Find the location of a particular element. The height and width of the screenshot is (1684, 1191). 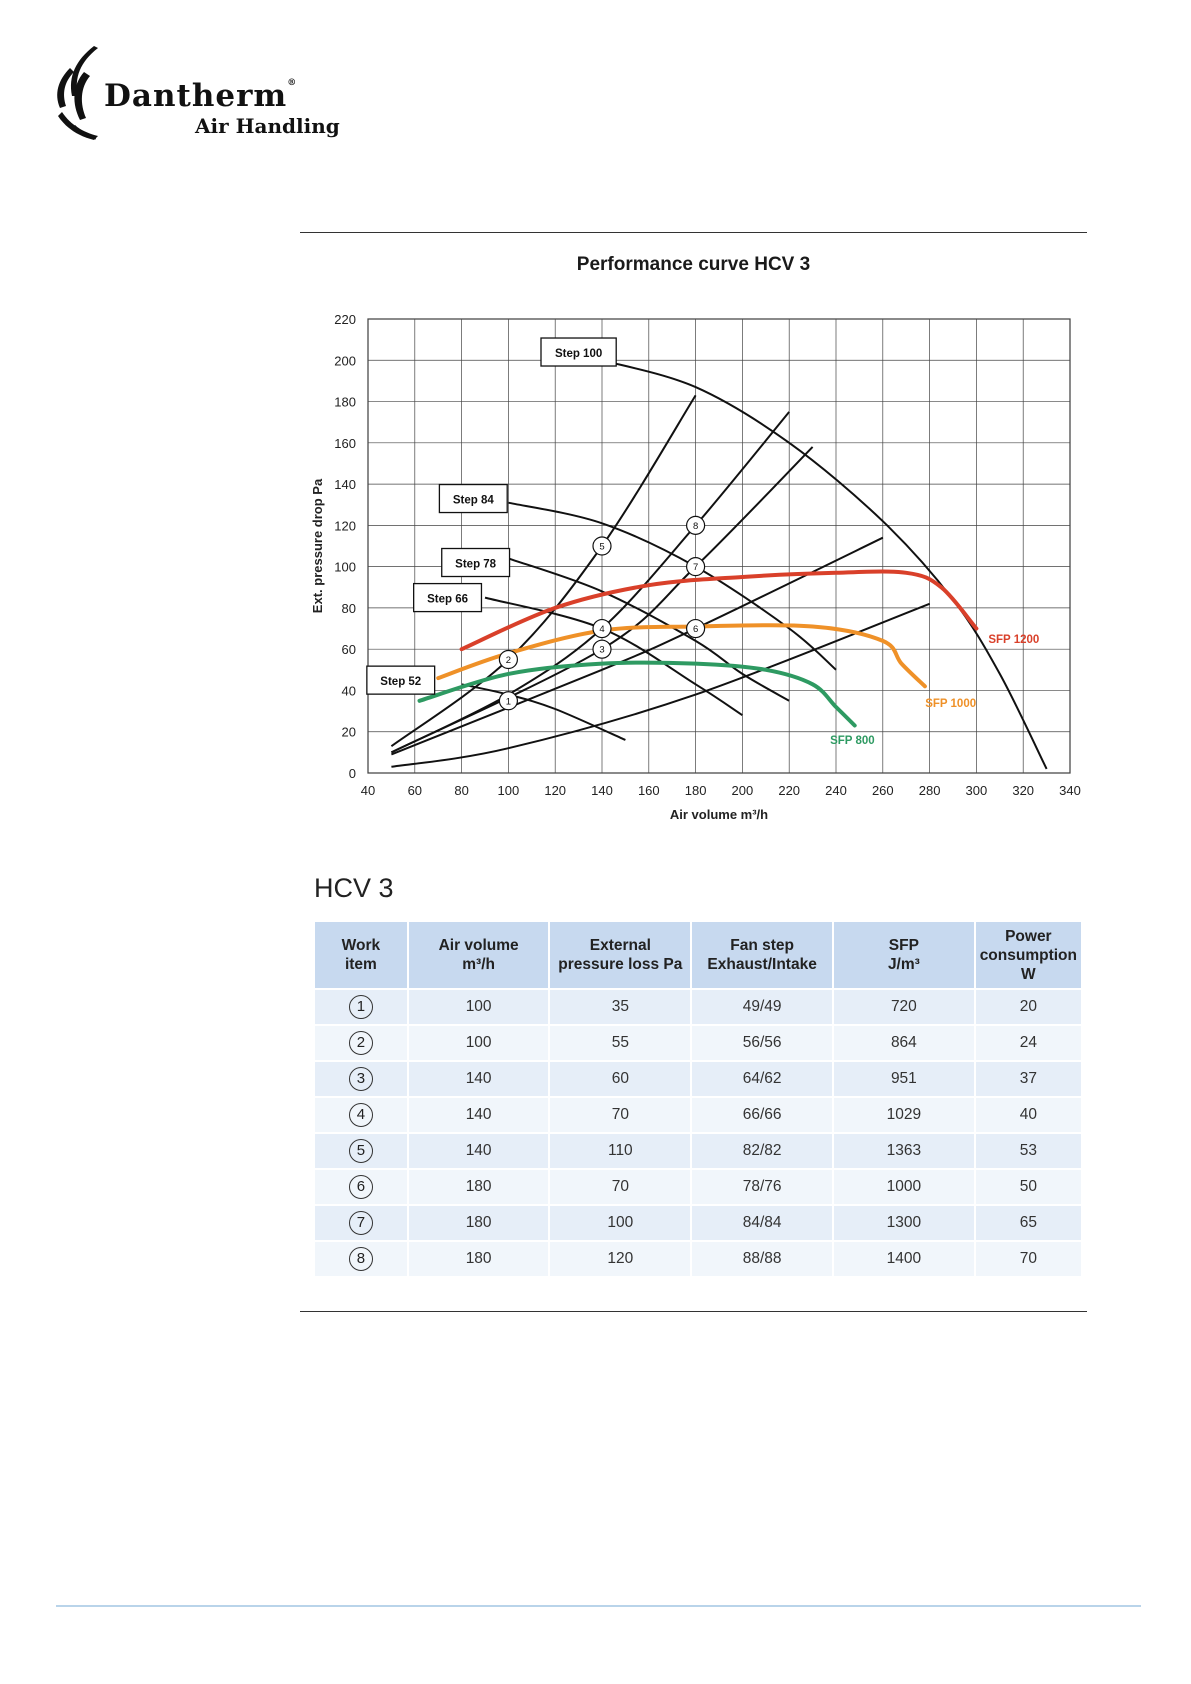

x-tick-label: 300 is located at coordinates (977, 790).